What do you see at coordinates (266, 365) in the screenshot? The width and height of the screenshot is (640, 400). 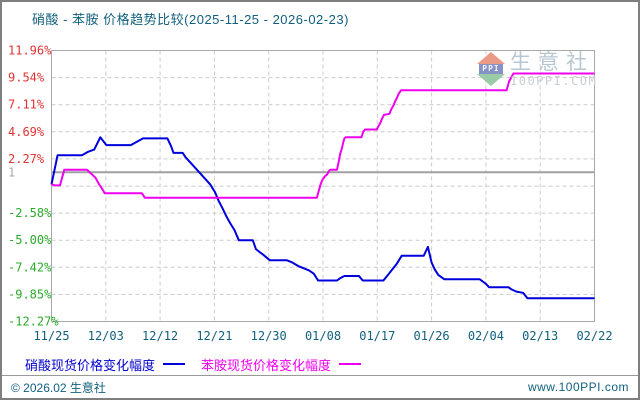 I see `legend-label-aniline: 苯胺现货价格变化幅度` at bounding box center [266, 365].